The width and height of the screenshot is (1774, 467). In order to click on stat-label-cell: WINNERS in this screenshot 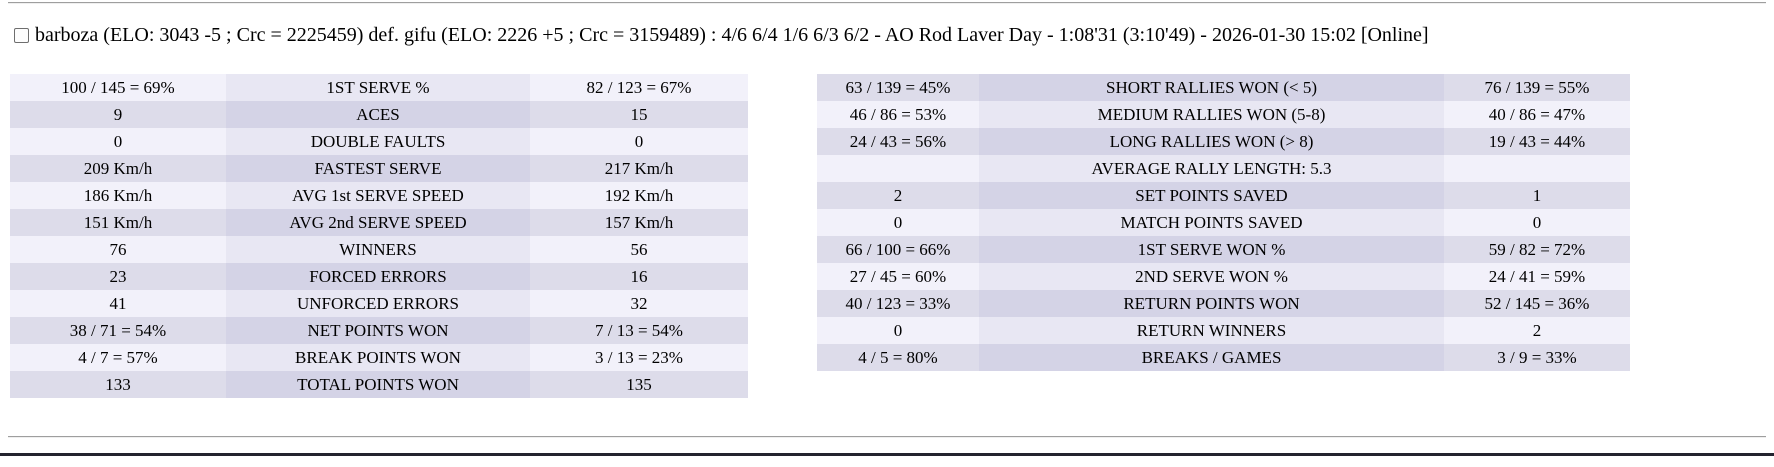, I will do `click(378, 249)`.